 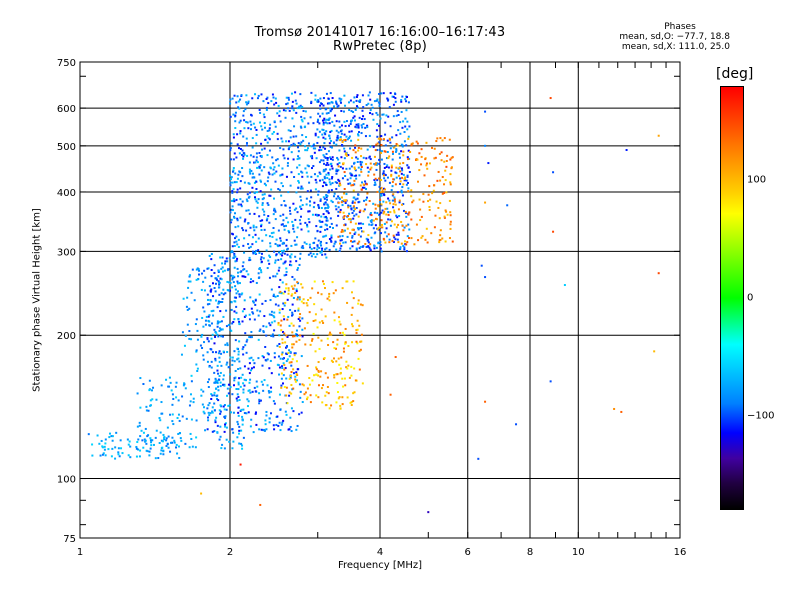 I want to click on phases-title: Phases, so click(x=680, y=27).